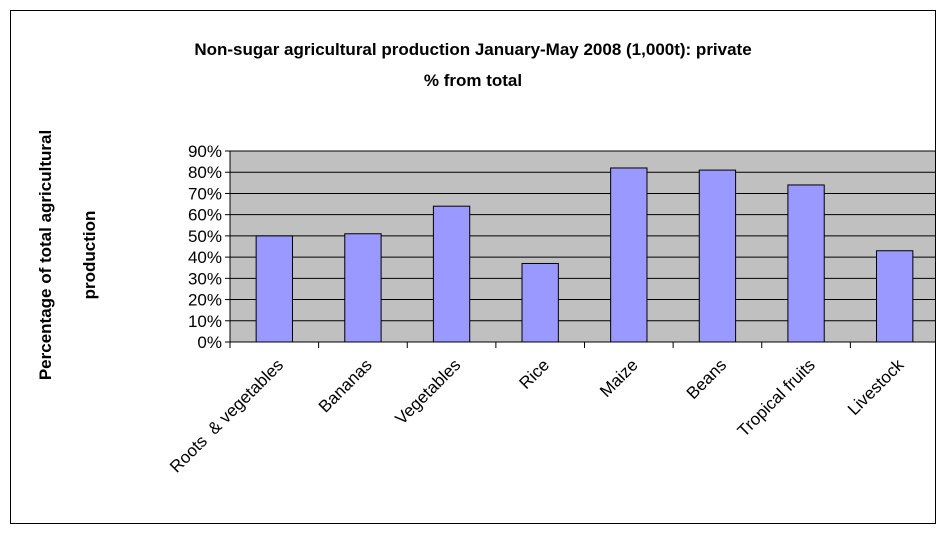 The height and width of the screenshot is (534, 946). Describe the element at coordinates (205, 300) in the screenshot. I see `y-tick-label: 20%` at that location.